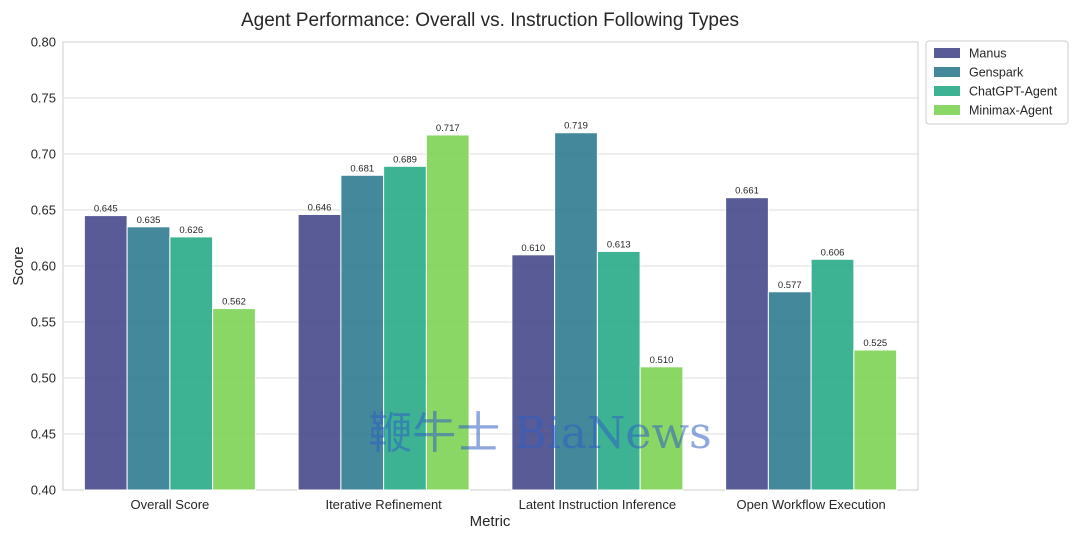 This screenshot has height=540, width=1080. Describe the element at coordinates (1013, 92) in the screenshot. I see `legend-label: ChatGPT-Agent` at that location.